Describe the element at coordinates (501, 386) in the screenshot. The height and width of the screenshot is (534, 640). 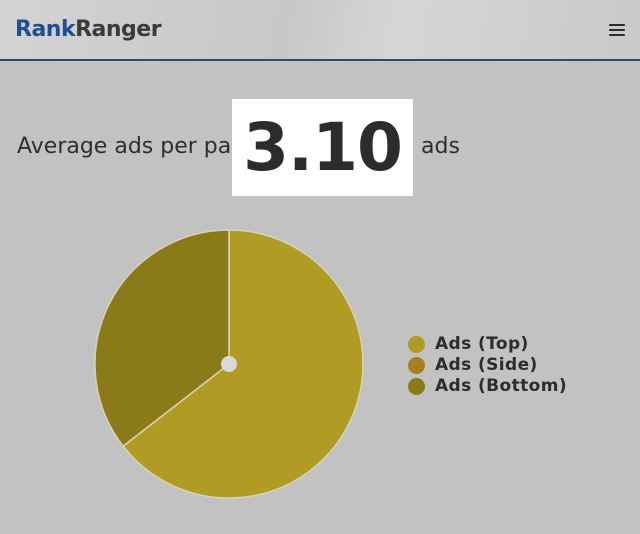
I see `legend-label-ads-bottom: Ads (Bottom)` at that location.